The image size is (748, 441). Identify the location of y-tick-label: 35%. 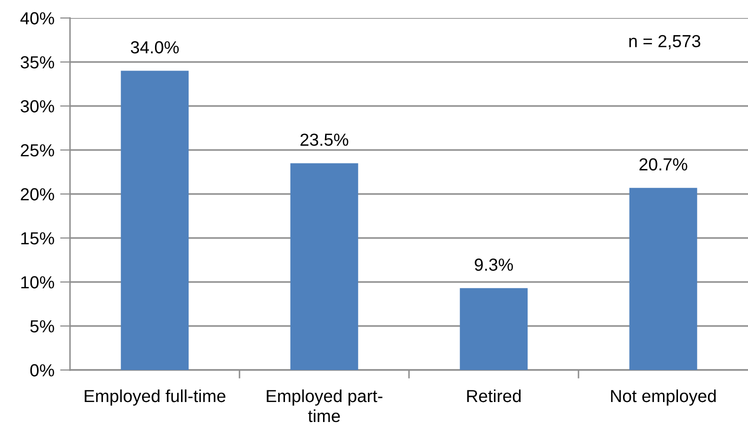
(37, 62).